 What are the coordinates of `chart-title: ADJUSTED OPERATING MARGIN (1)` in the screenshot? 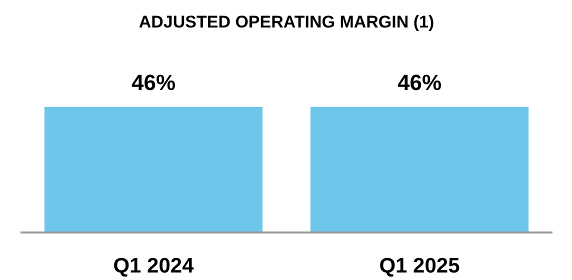 It's located at (286, 22).